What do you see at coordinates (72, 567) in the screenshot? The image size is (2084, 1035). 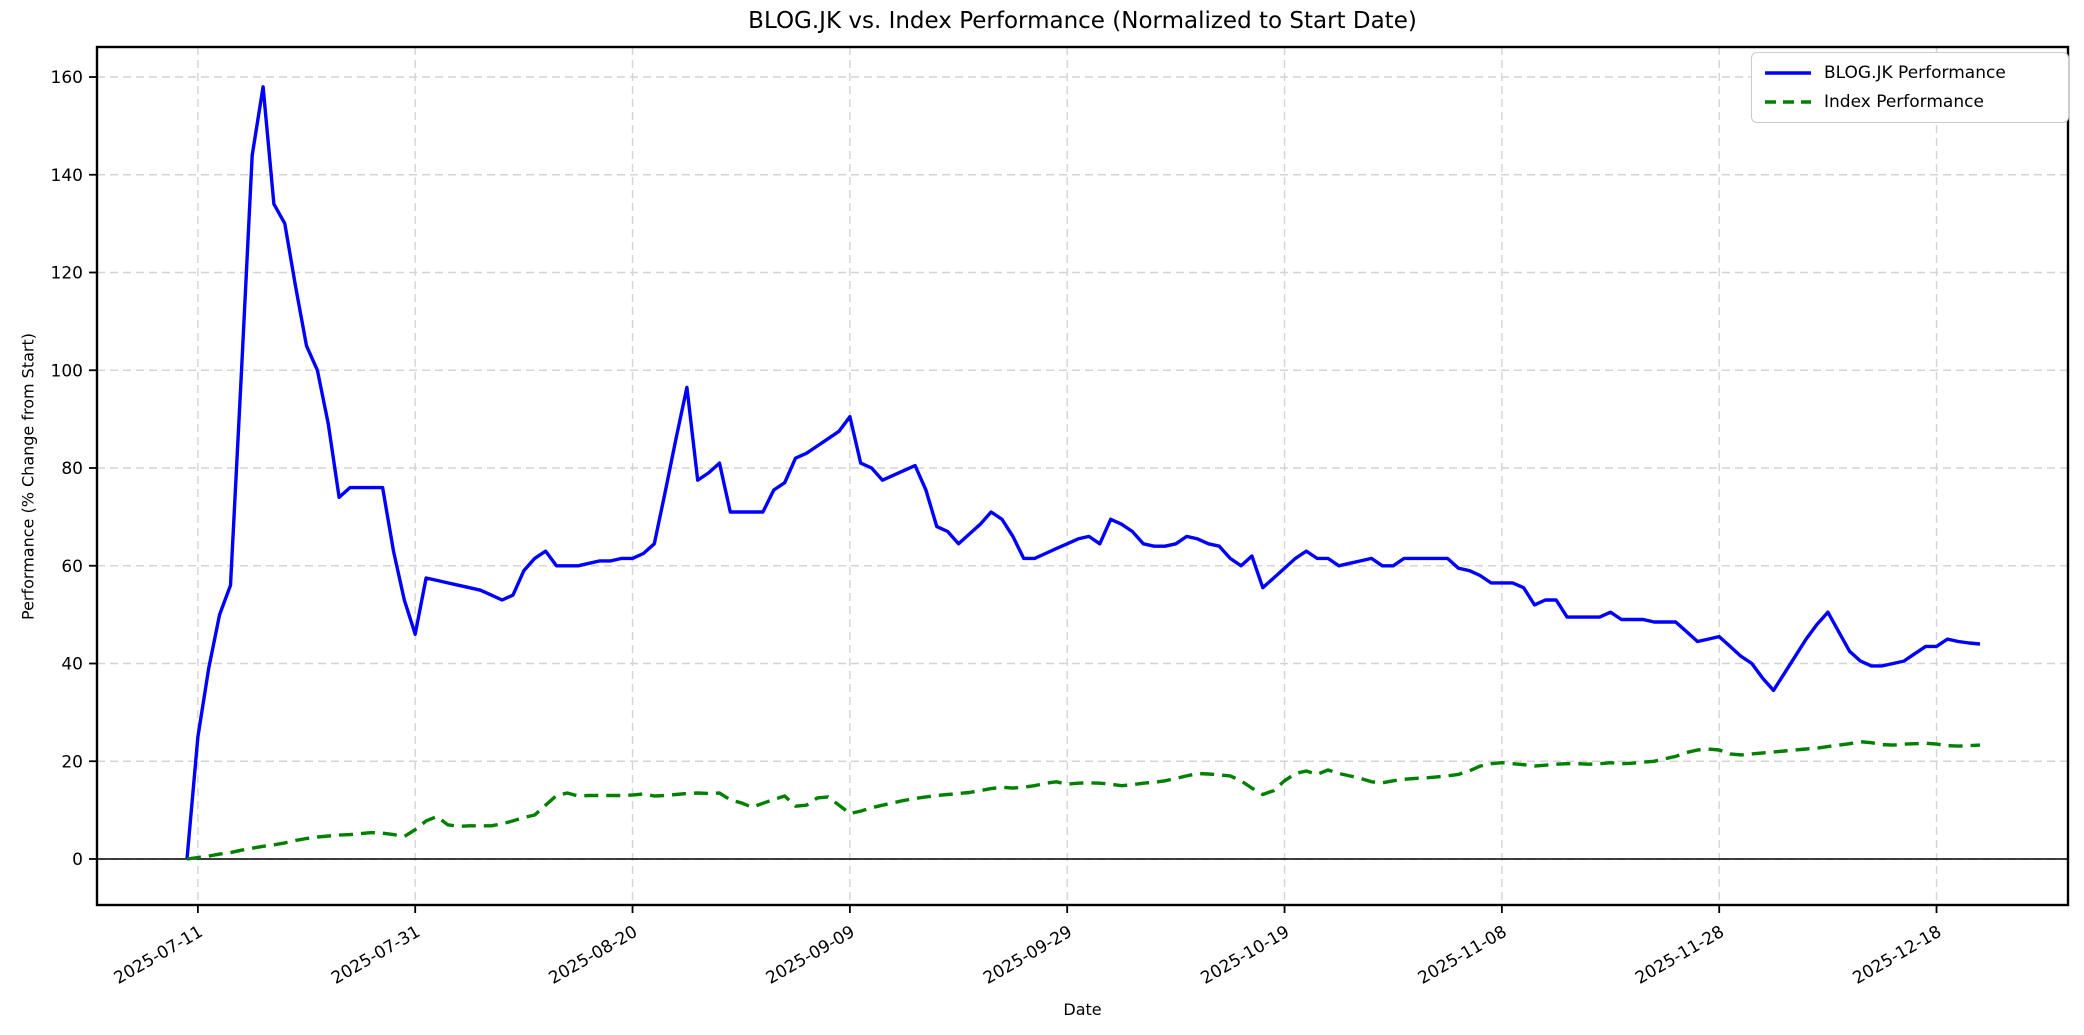 I see `y-tick-label: 60` at bounding box center [72, 567].